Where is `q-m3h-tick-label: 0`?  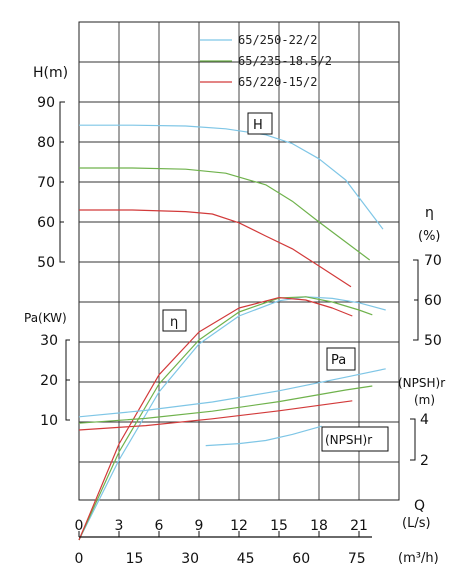
q-m3h-tick-label: 0 is located at coordinates (79, 559).